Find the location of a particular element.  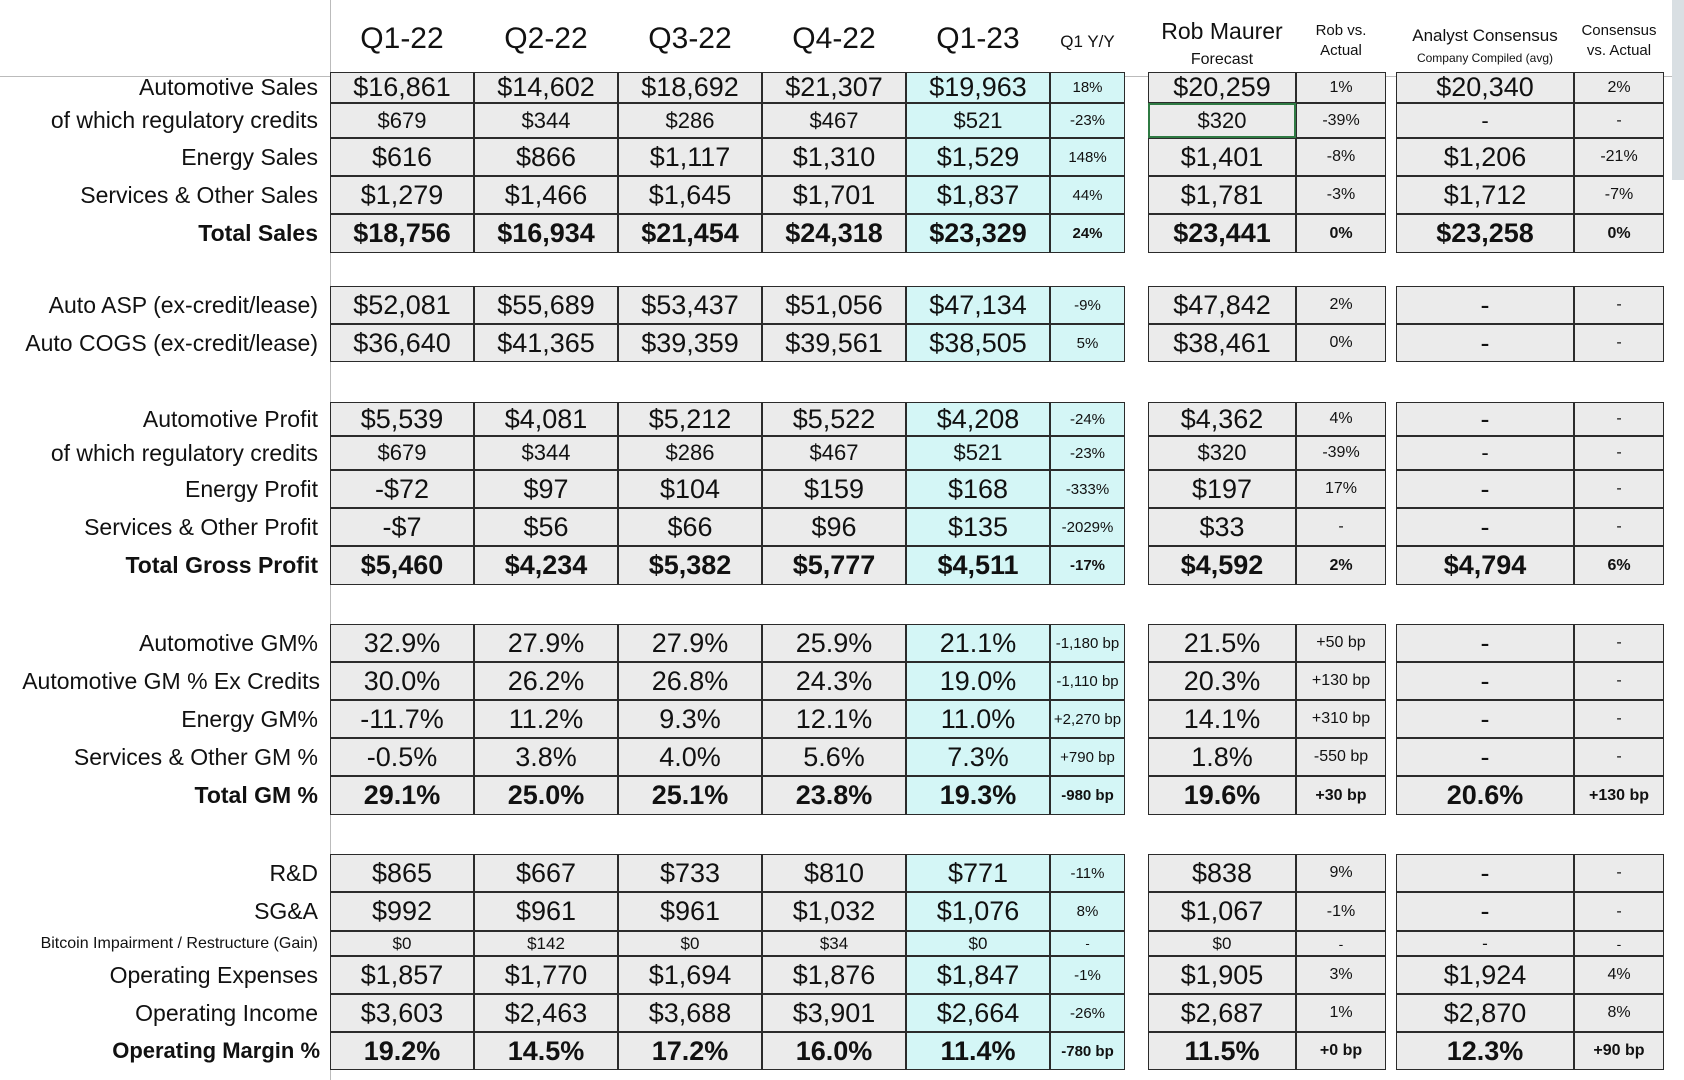

table-cell: 23.8% is located at coordinates (834, 795).